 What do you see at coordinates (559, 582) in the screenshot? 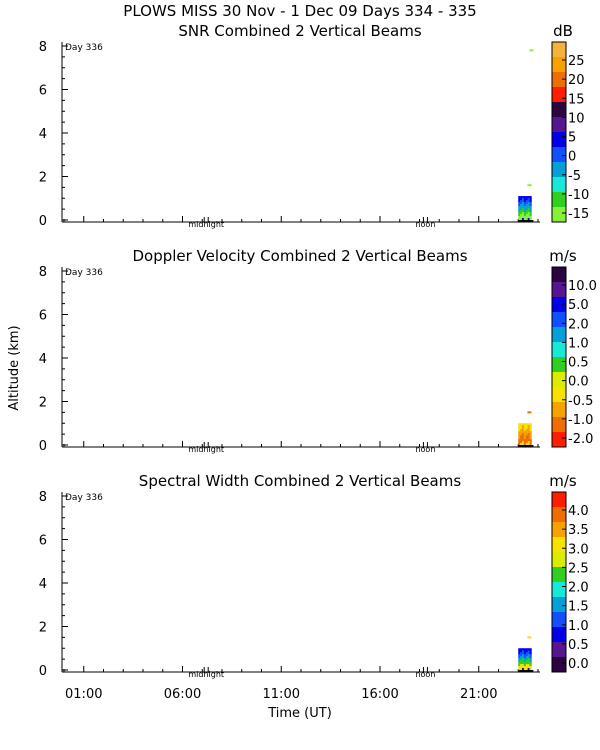
I see `colorbar-frame` at bounding box center [559, 582].